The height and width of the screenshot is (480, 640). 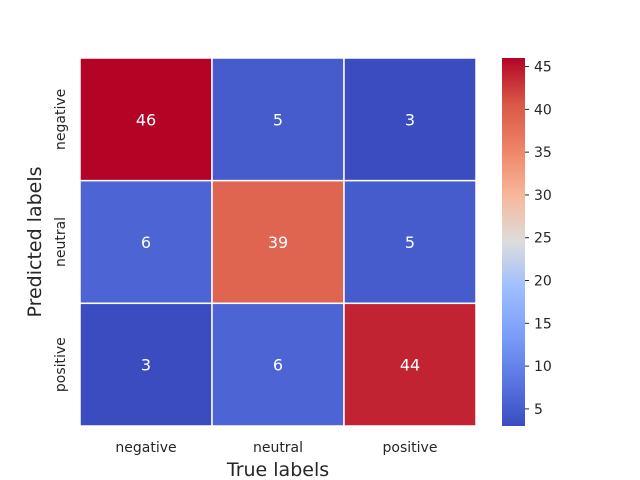 I want to click on colorbar-tick-label: 35, so click(x=543, y=153).